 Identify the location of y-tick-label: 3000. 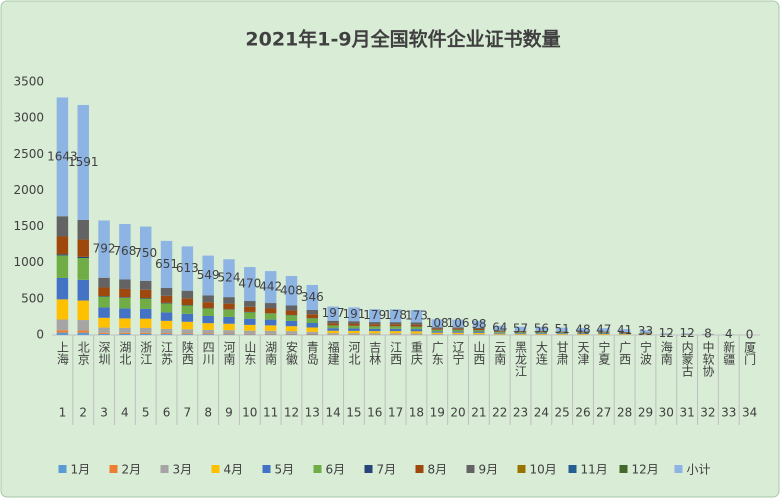
(28, 118).